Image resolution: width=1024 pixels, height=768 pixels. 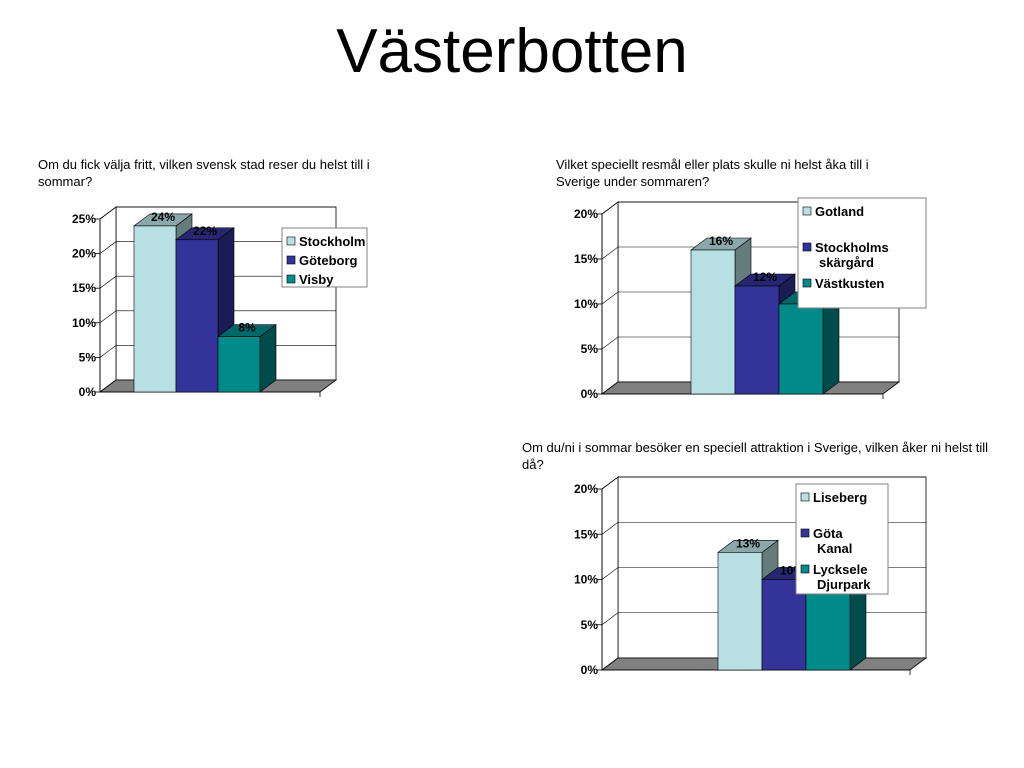 What do you see at coordinates (84, 219) in the screenshot?
I see `y-tick-label: 25%` at bounding box center [84, 219].